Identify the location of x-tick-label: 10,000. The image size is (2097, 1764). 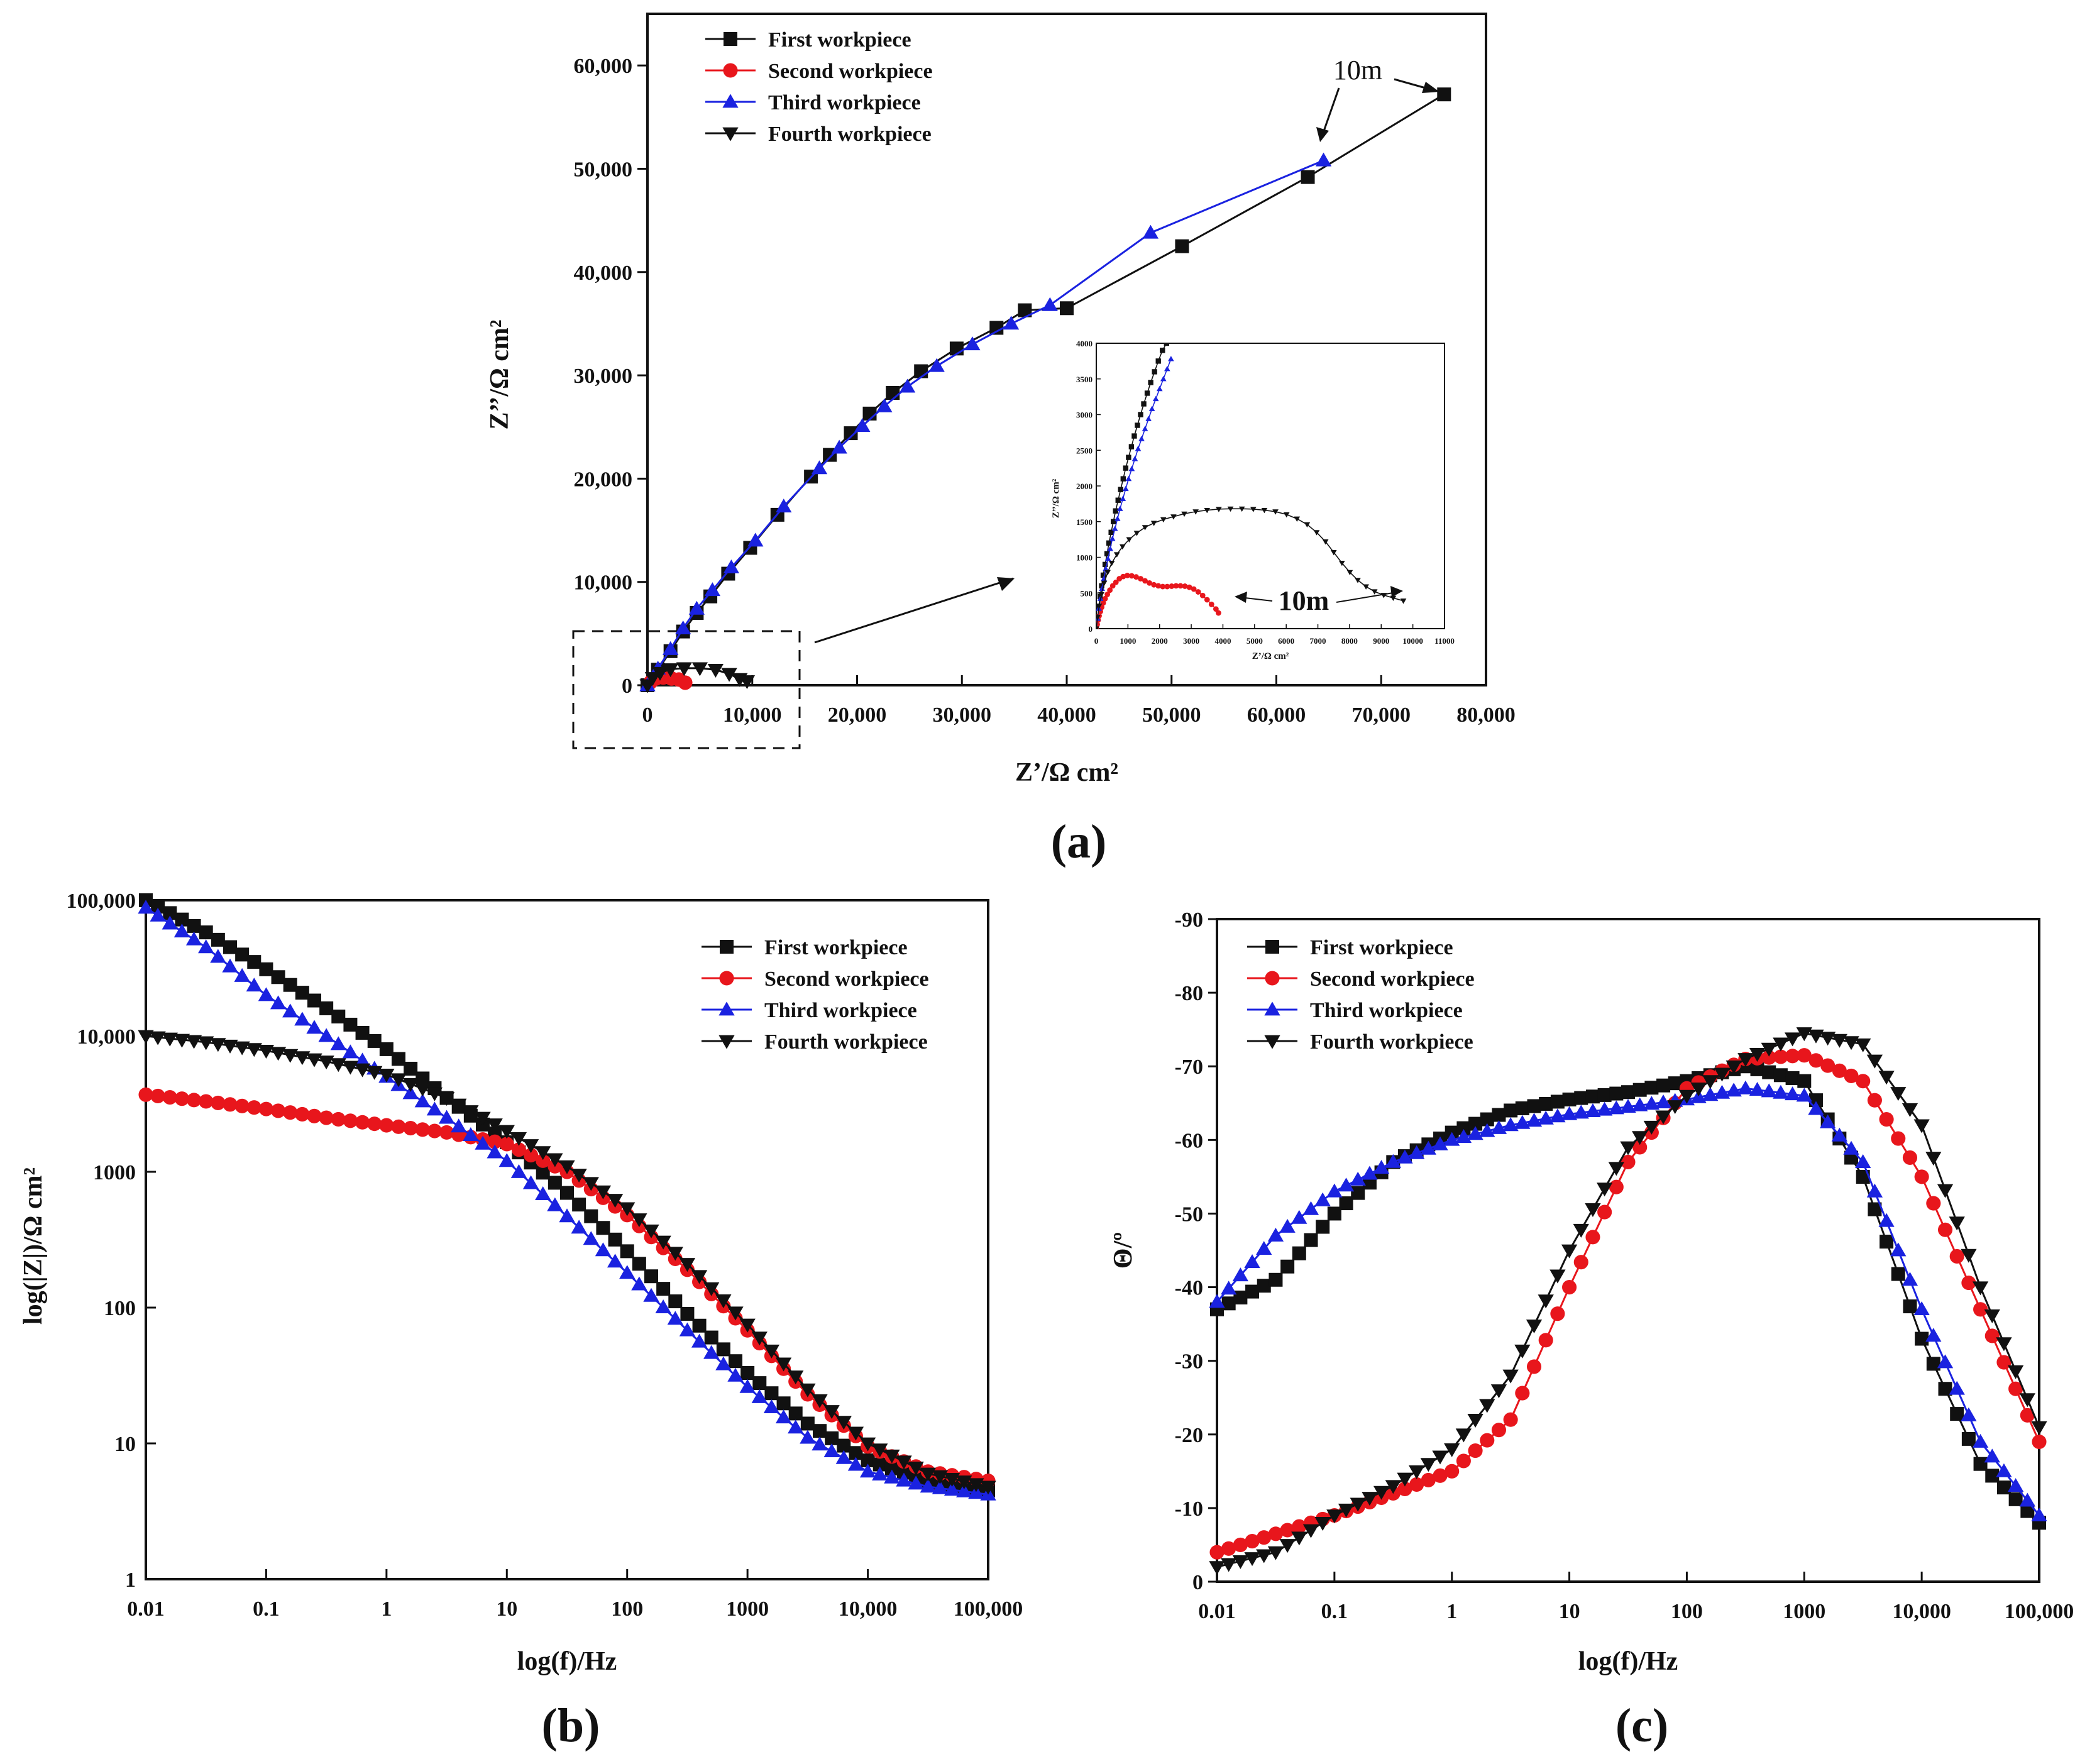
(868, 1609).